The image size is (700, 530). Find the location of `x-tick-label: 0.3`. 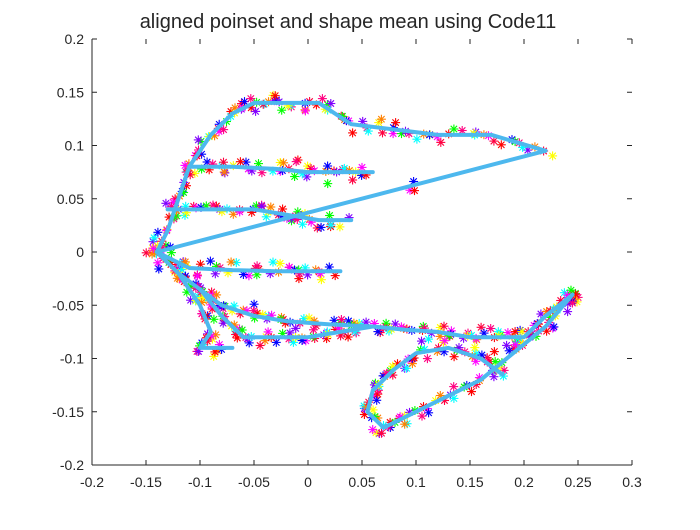

x-tick-label: 0.3 is located at coordinates (632, 482).